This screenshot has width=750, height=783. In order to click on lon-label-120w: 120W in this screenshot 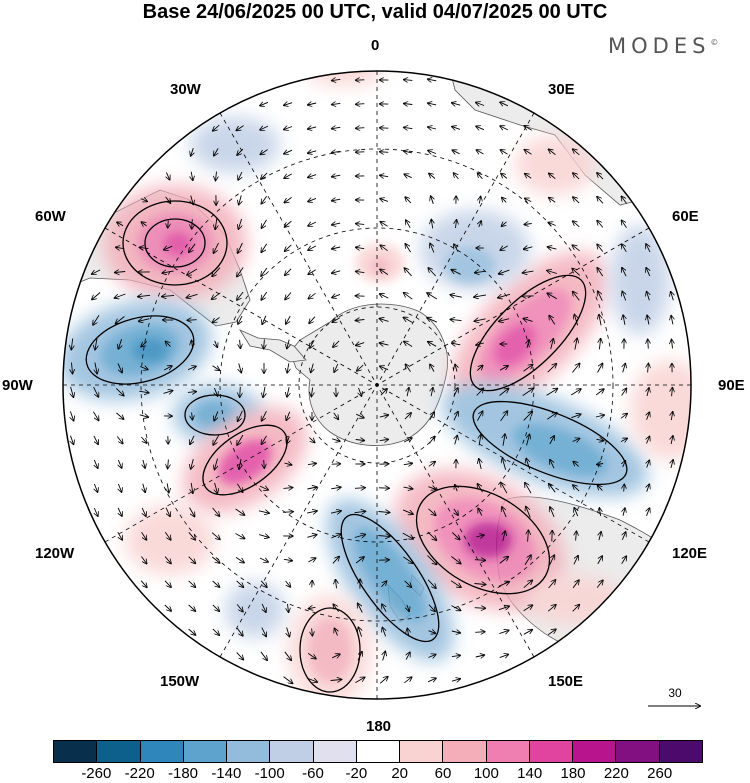, I will do `click(55, 553)`.